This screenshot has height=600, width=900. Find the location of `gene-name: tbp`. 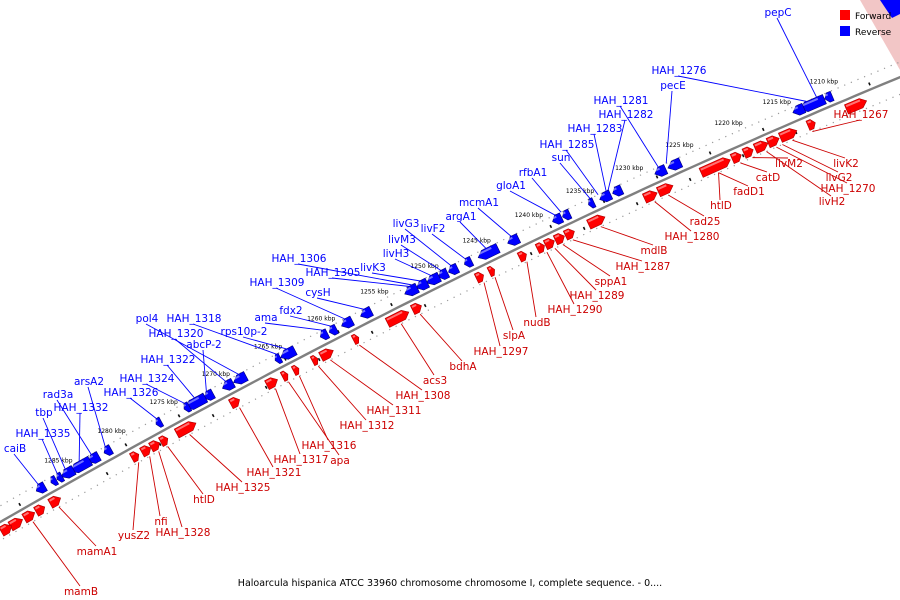

gene-name: tbp is located at coordinates (44, 413).